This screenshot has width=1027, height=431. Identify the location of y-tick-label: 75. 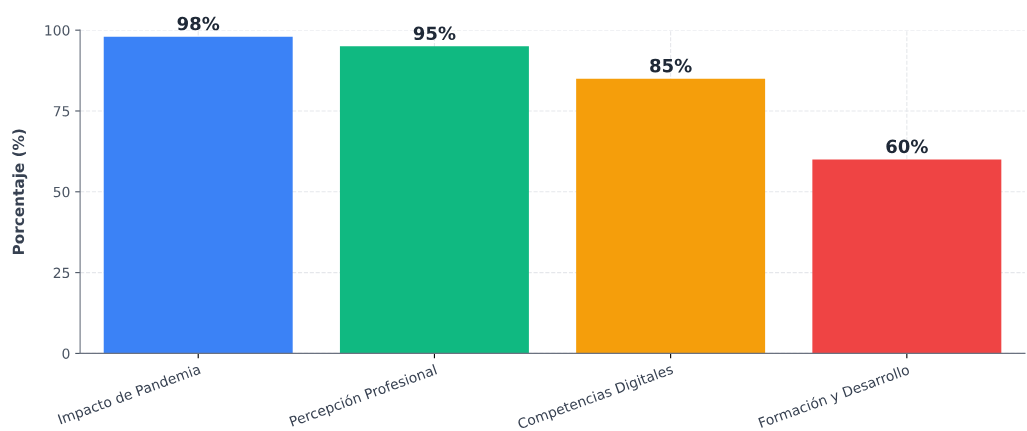
(61, 111).